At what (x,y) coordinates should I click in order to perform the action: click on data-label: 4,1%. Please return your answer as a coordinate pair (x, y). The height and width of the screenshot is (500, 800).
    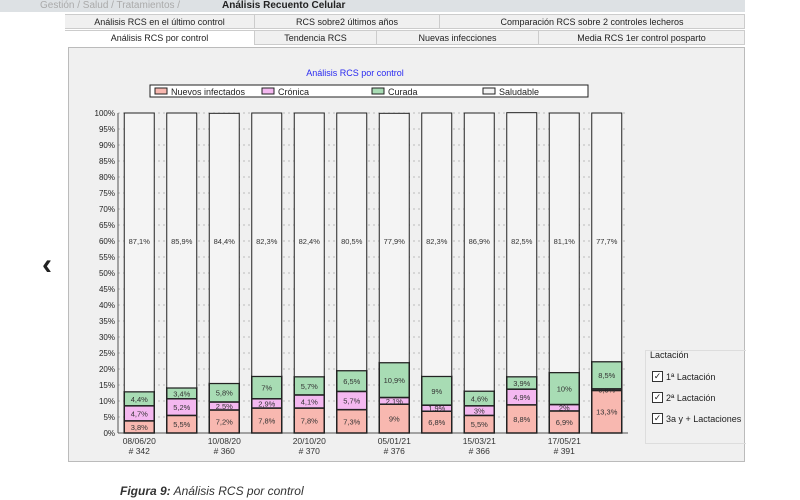
    Looking at the image, I should click on (309, 401).